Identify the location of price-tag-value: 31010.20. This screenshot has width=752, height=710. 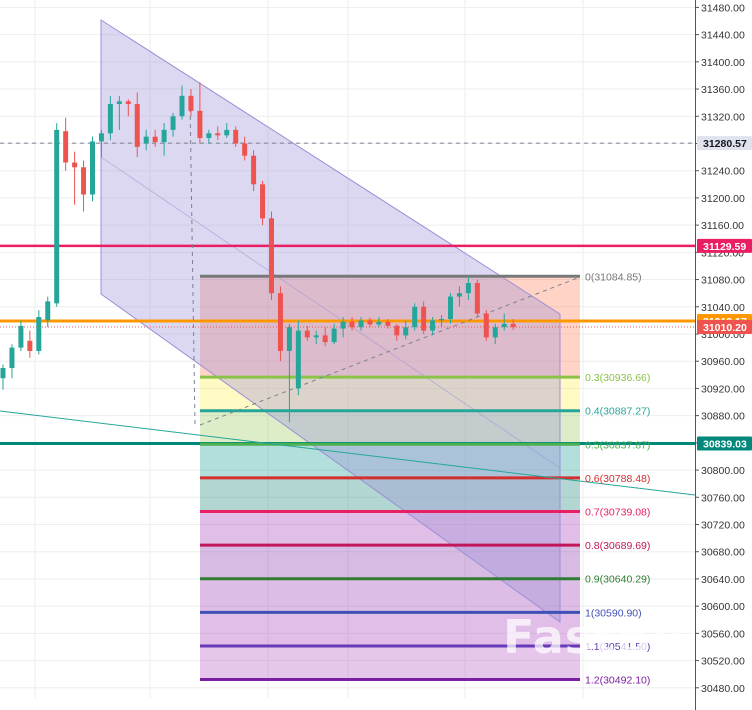
(725, 328).